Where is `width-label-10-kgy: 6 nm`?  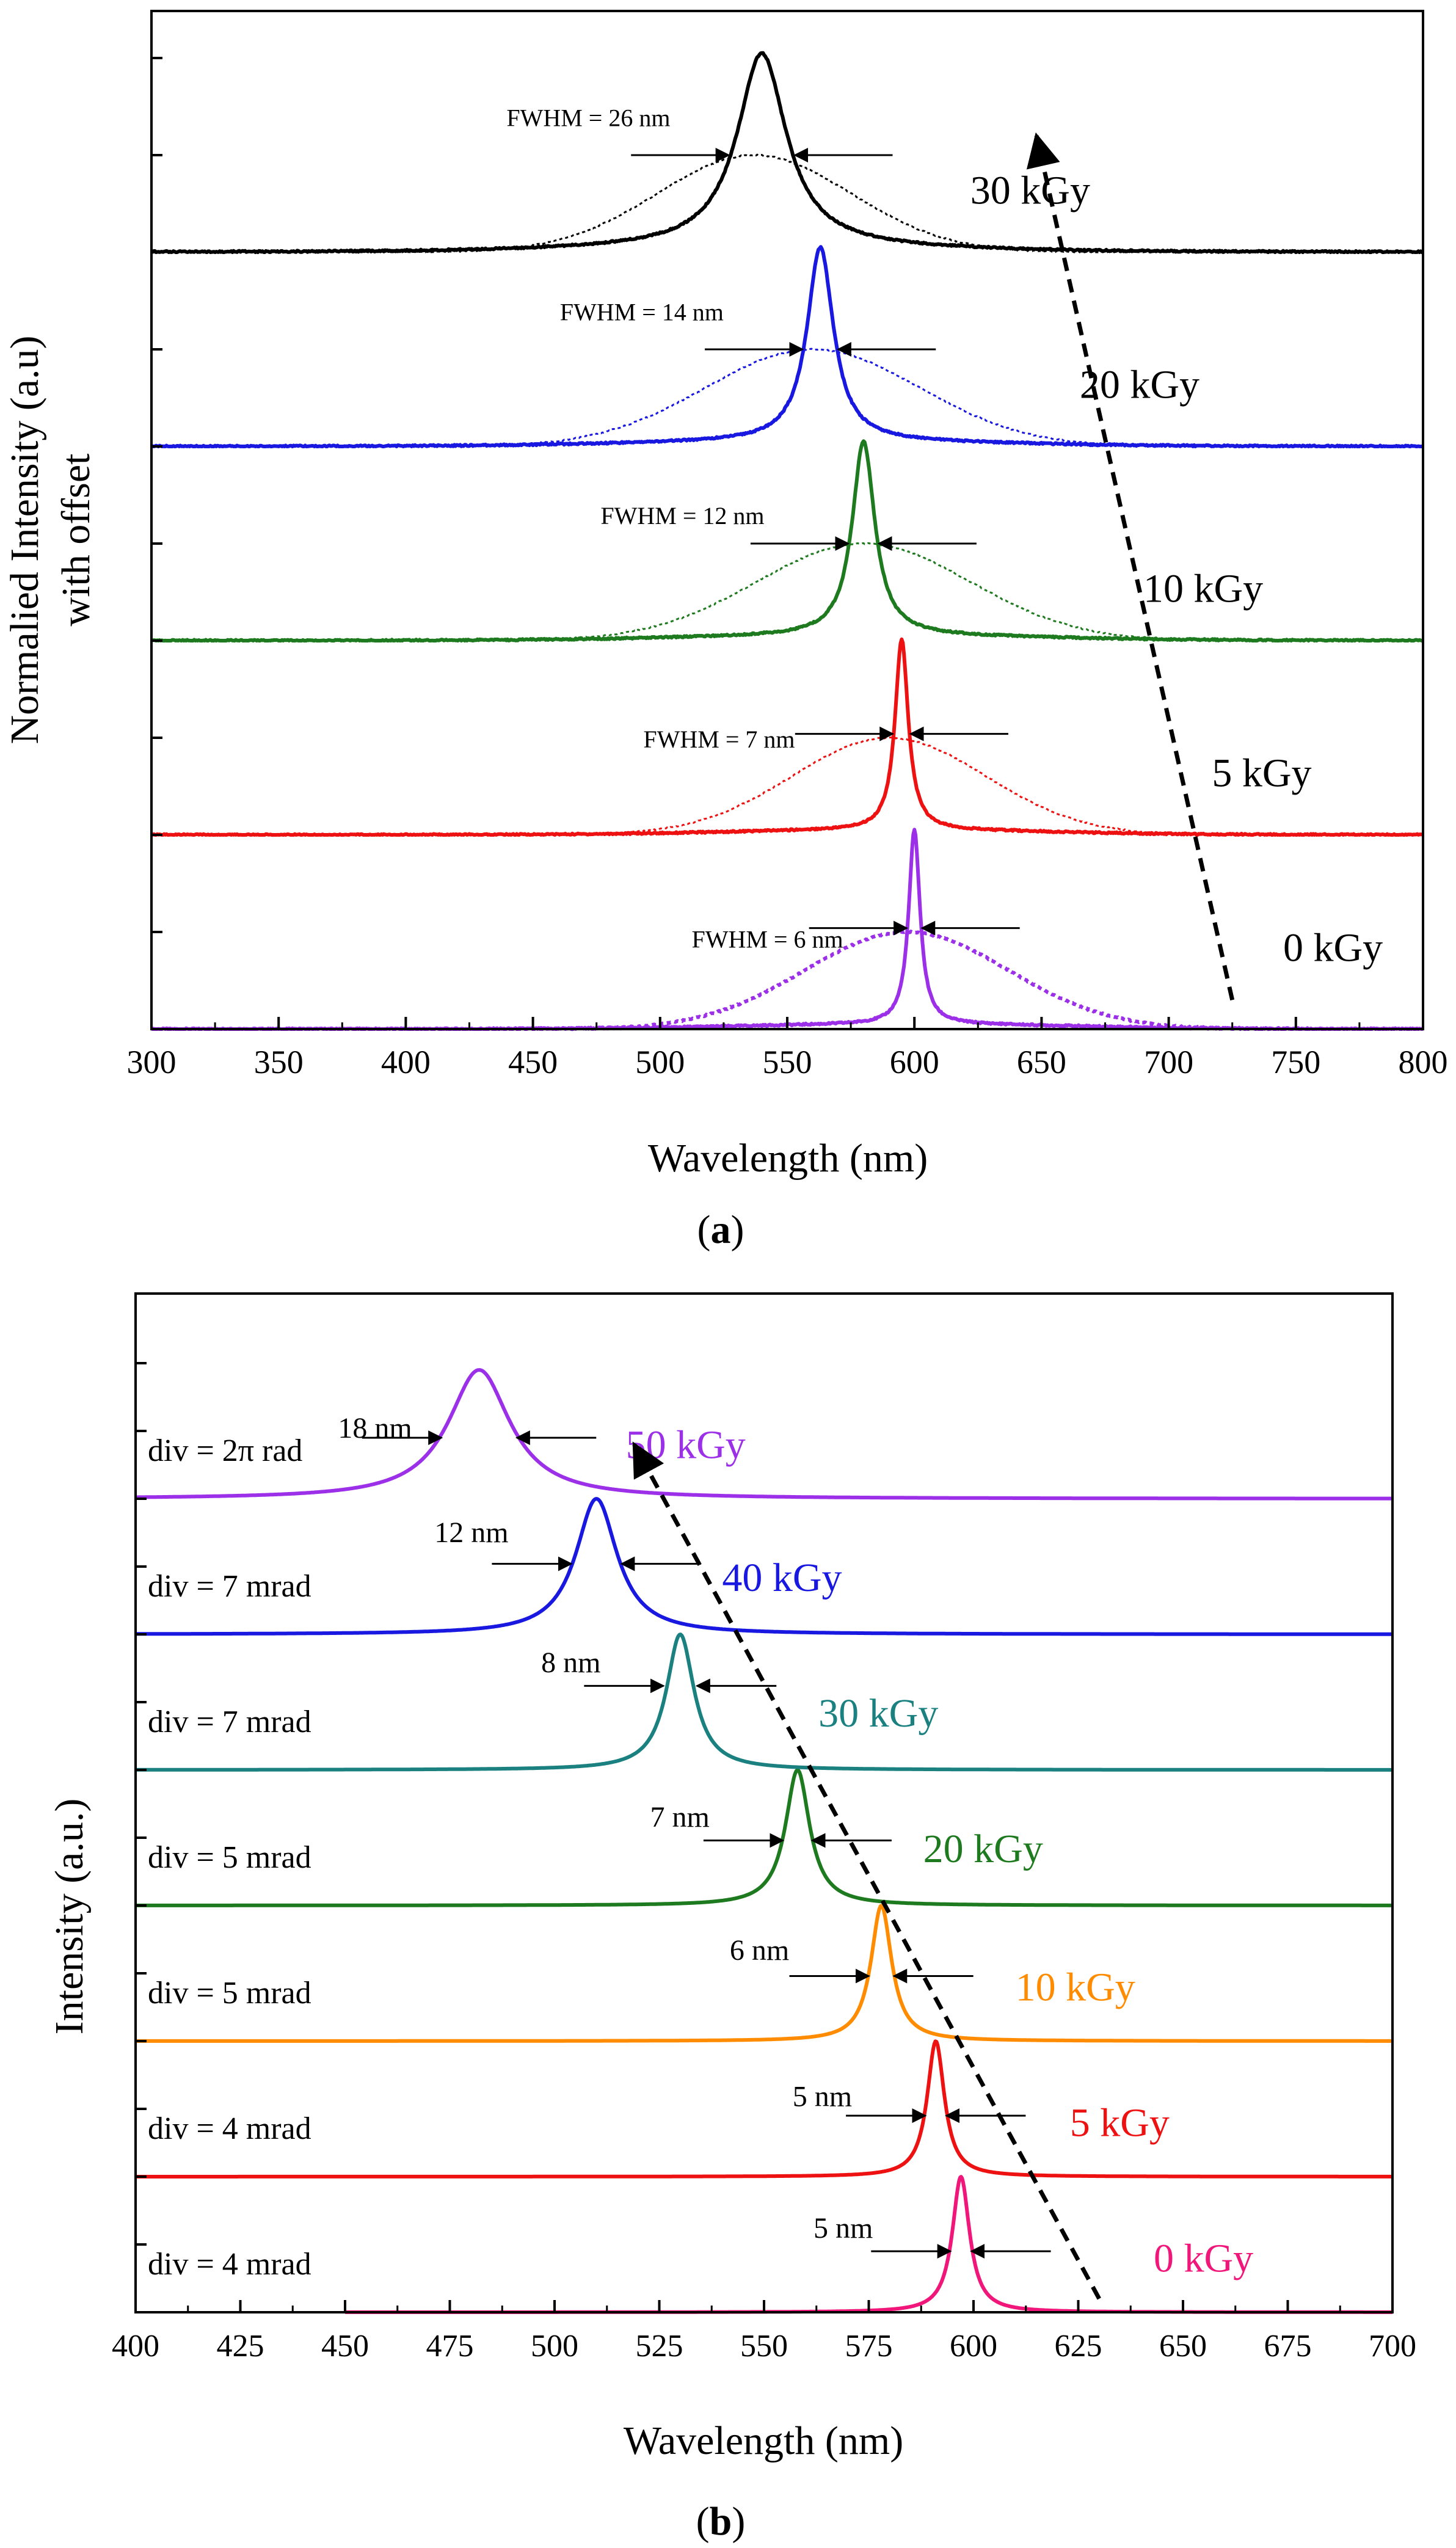
width-label-10-kgy: 6 nm is located at coordinates (759, 1950).